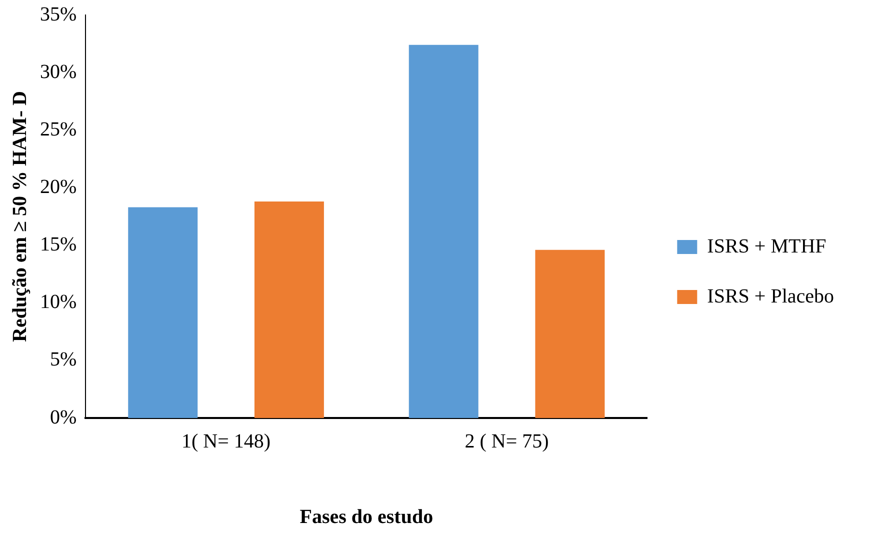 This screenshot has width=874, height=544. What do you see at coordinates (766, 246) in the screenshot?
I see `legend-label: ISRS + MTHF` at bounding box center [766, 246].